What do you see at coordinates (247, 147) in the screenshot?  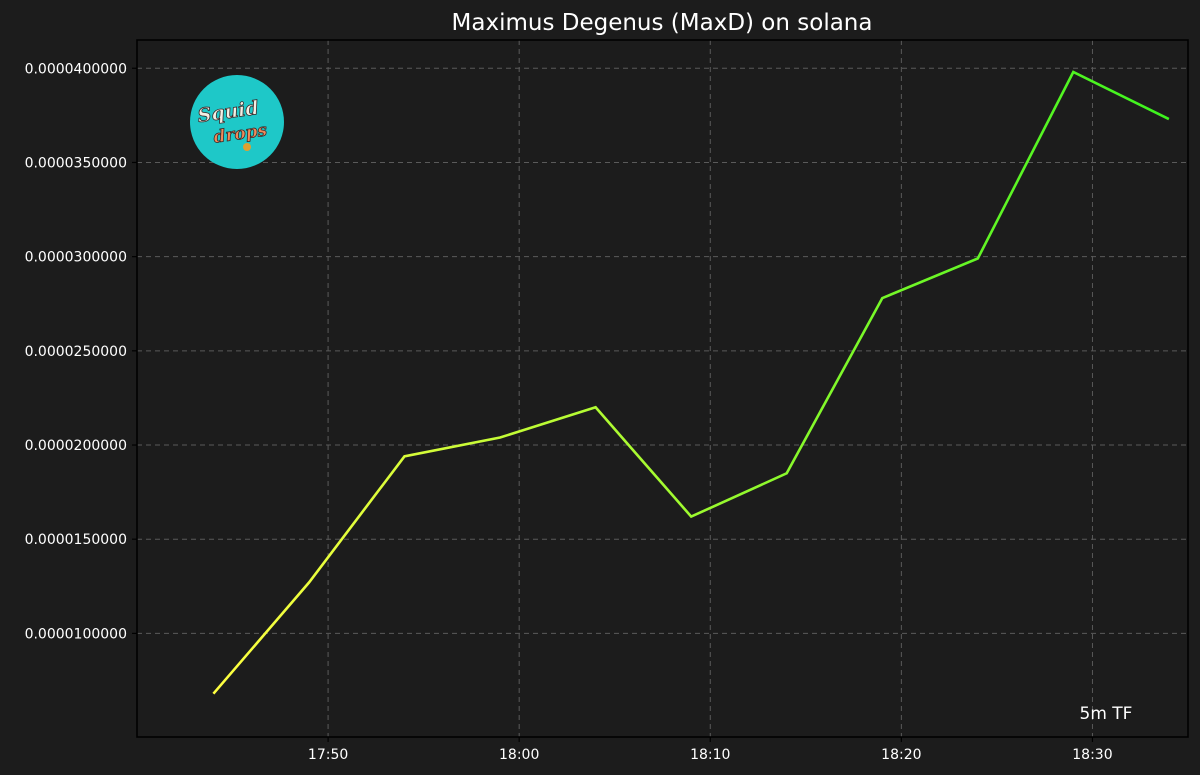 I see `logo-drop` at bounding box center [247, 147].